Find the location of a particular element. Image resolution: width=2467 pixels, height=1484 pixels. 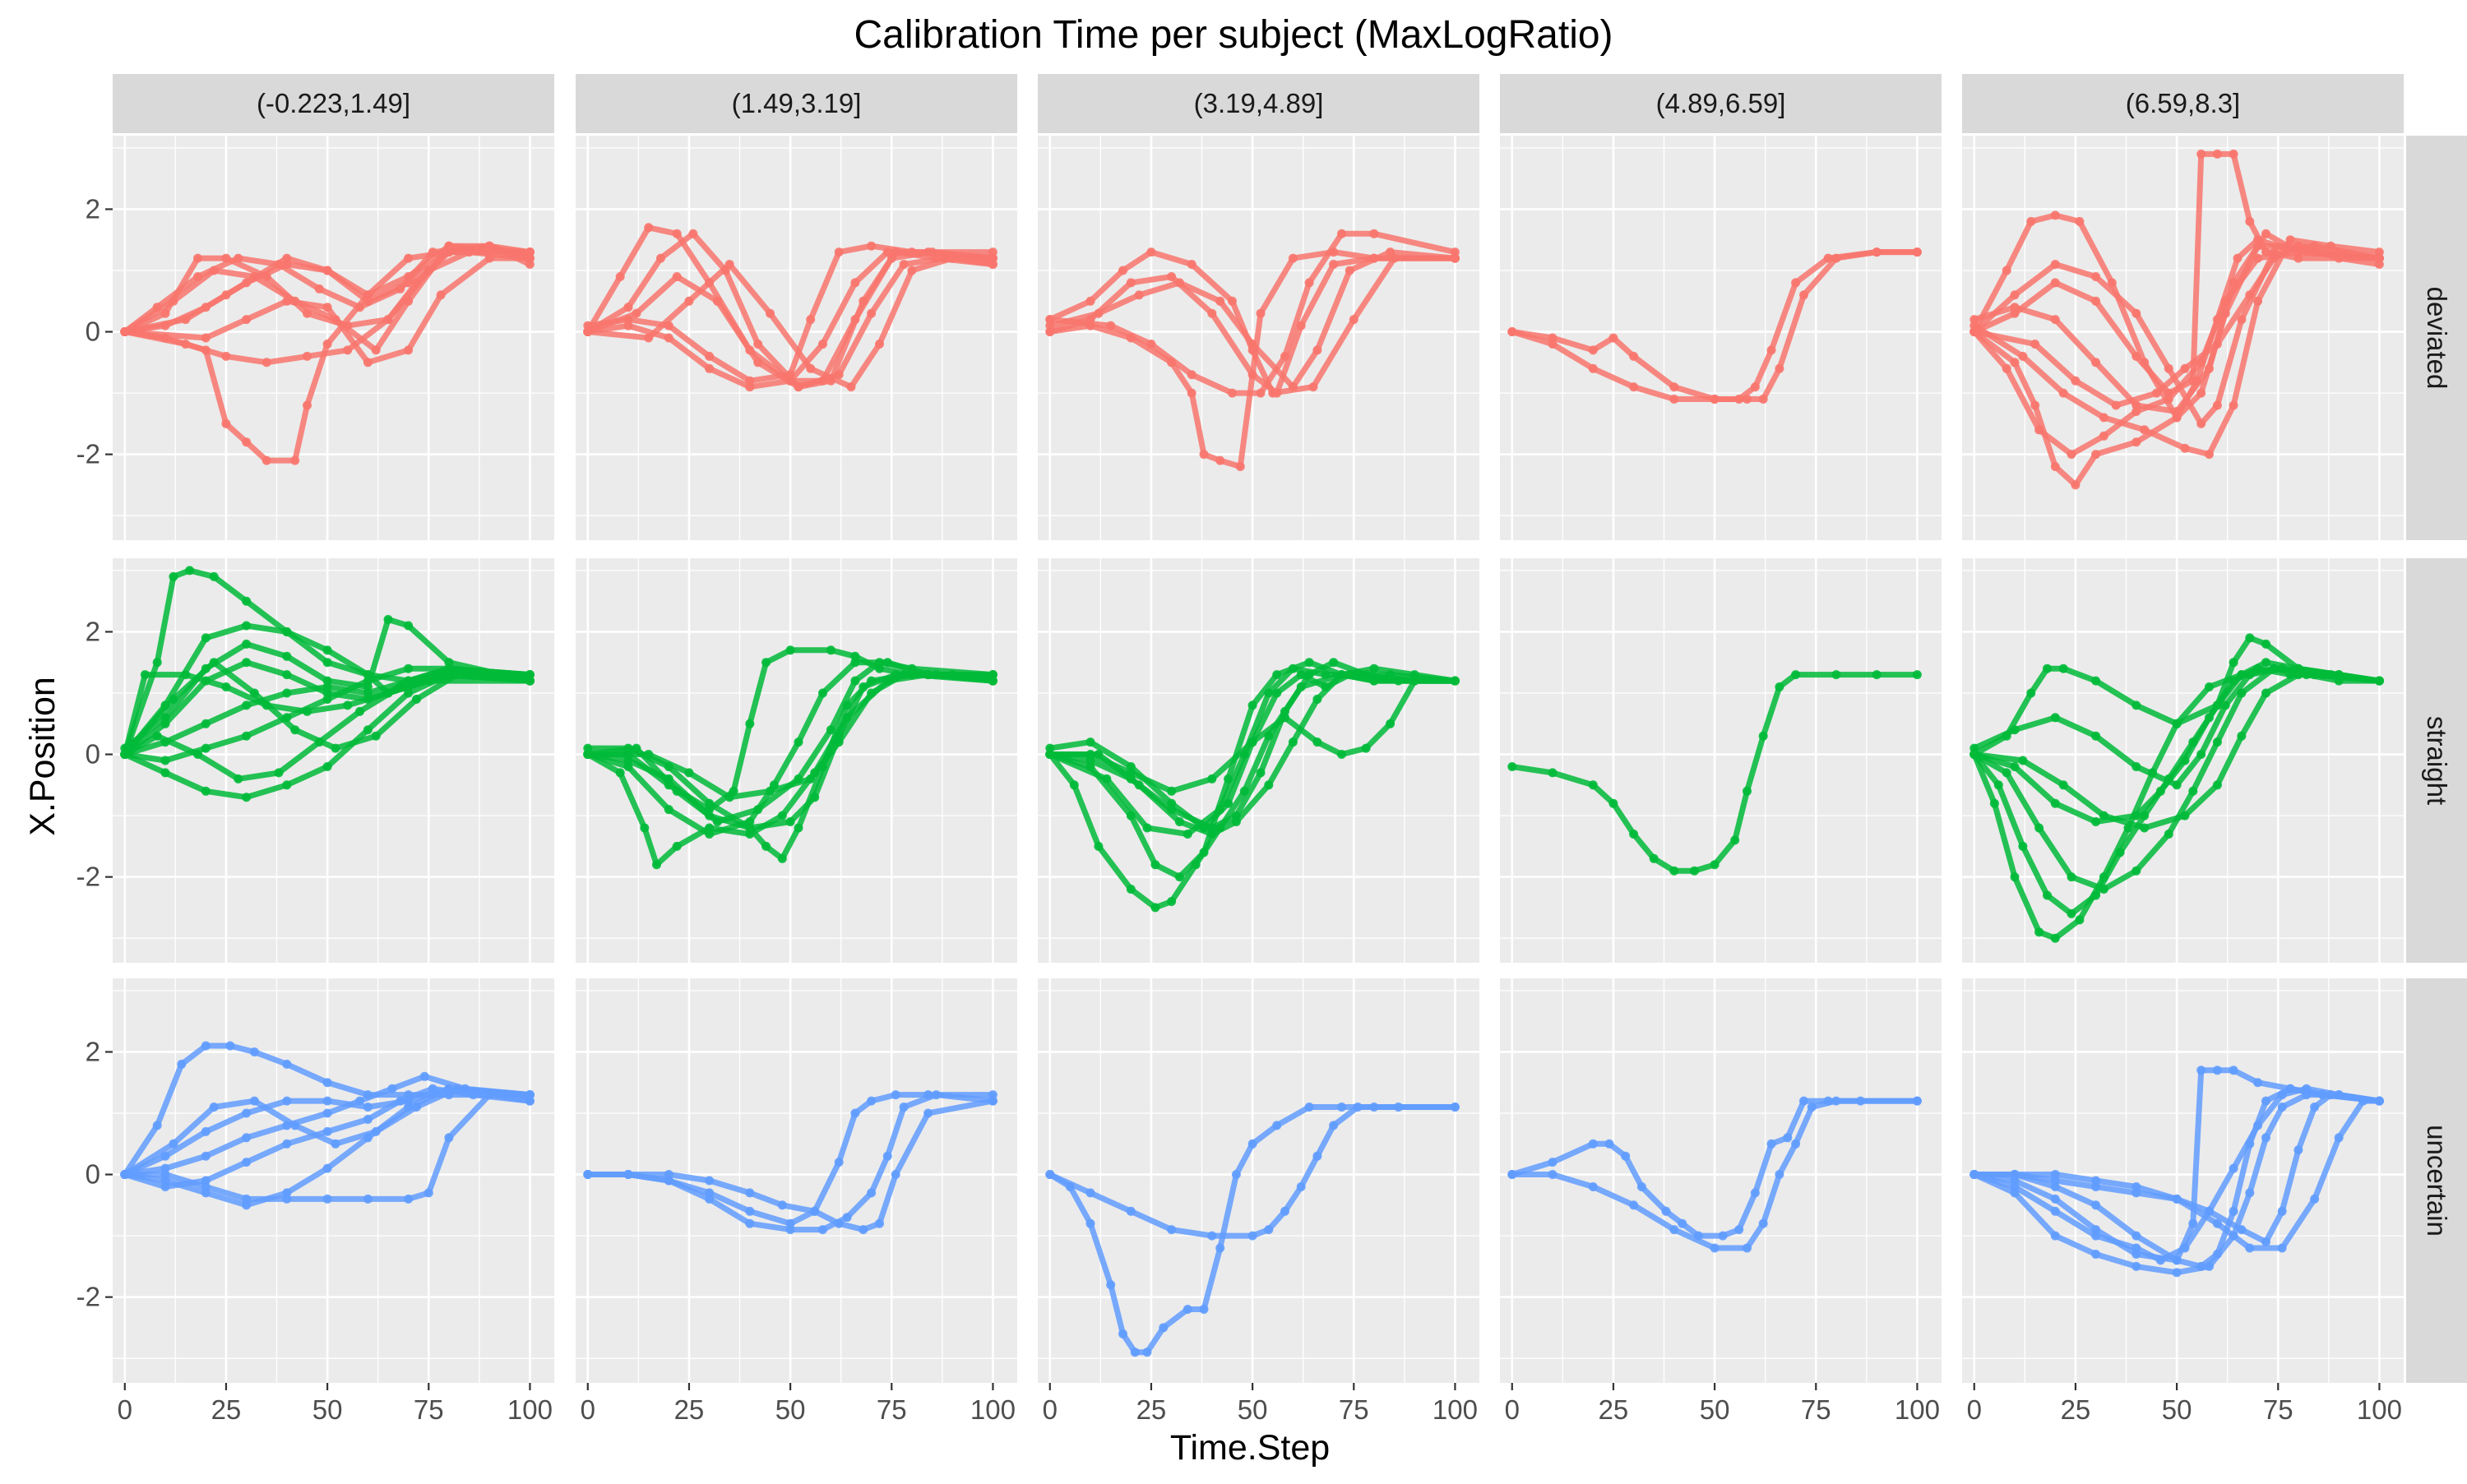

y-tick-label: -2 is located at coordinates (88, 877).